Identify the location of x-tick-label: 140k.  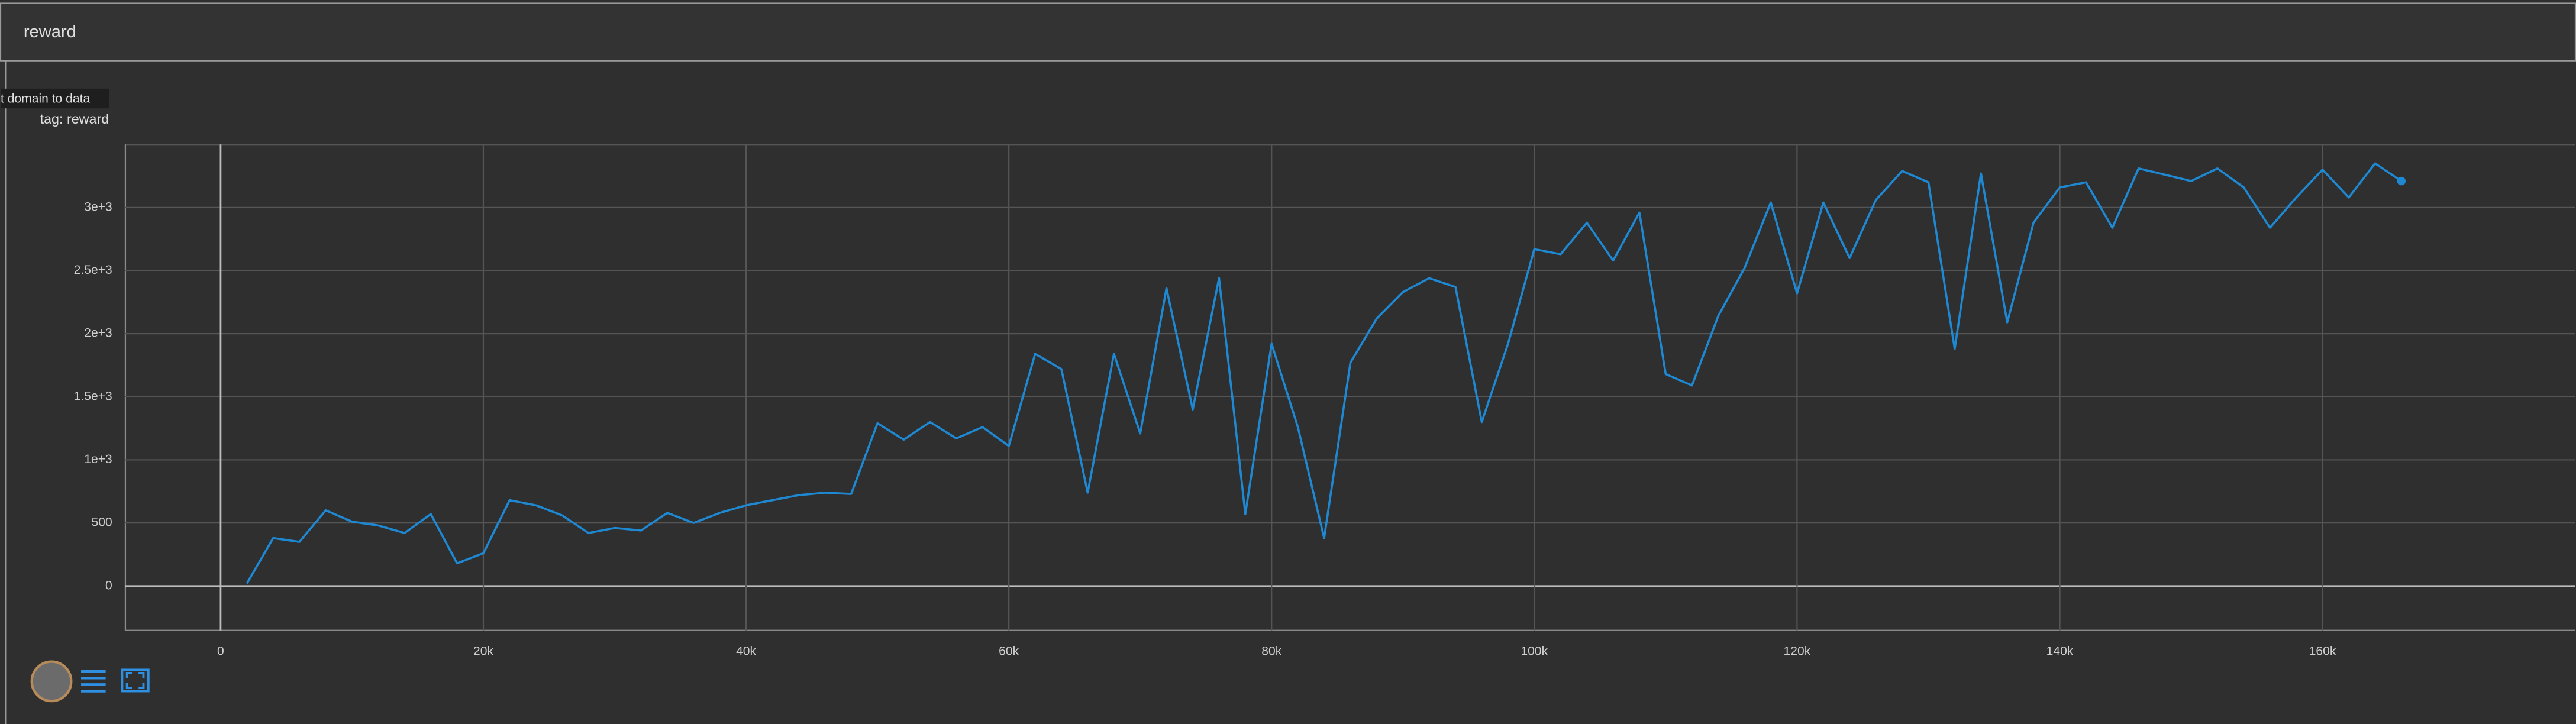
(2060, 651).